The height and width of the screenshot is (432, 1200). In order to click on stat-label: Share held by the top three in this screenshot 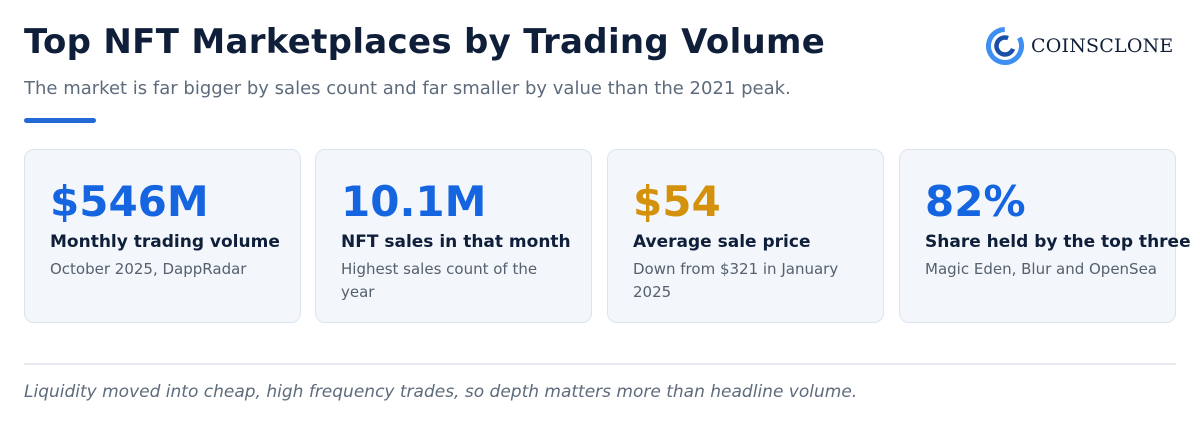, I will do `click(1058, 242)`.